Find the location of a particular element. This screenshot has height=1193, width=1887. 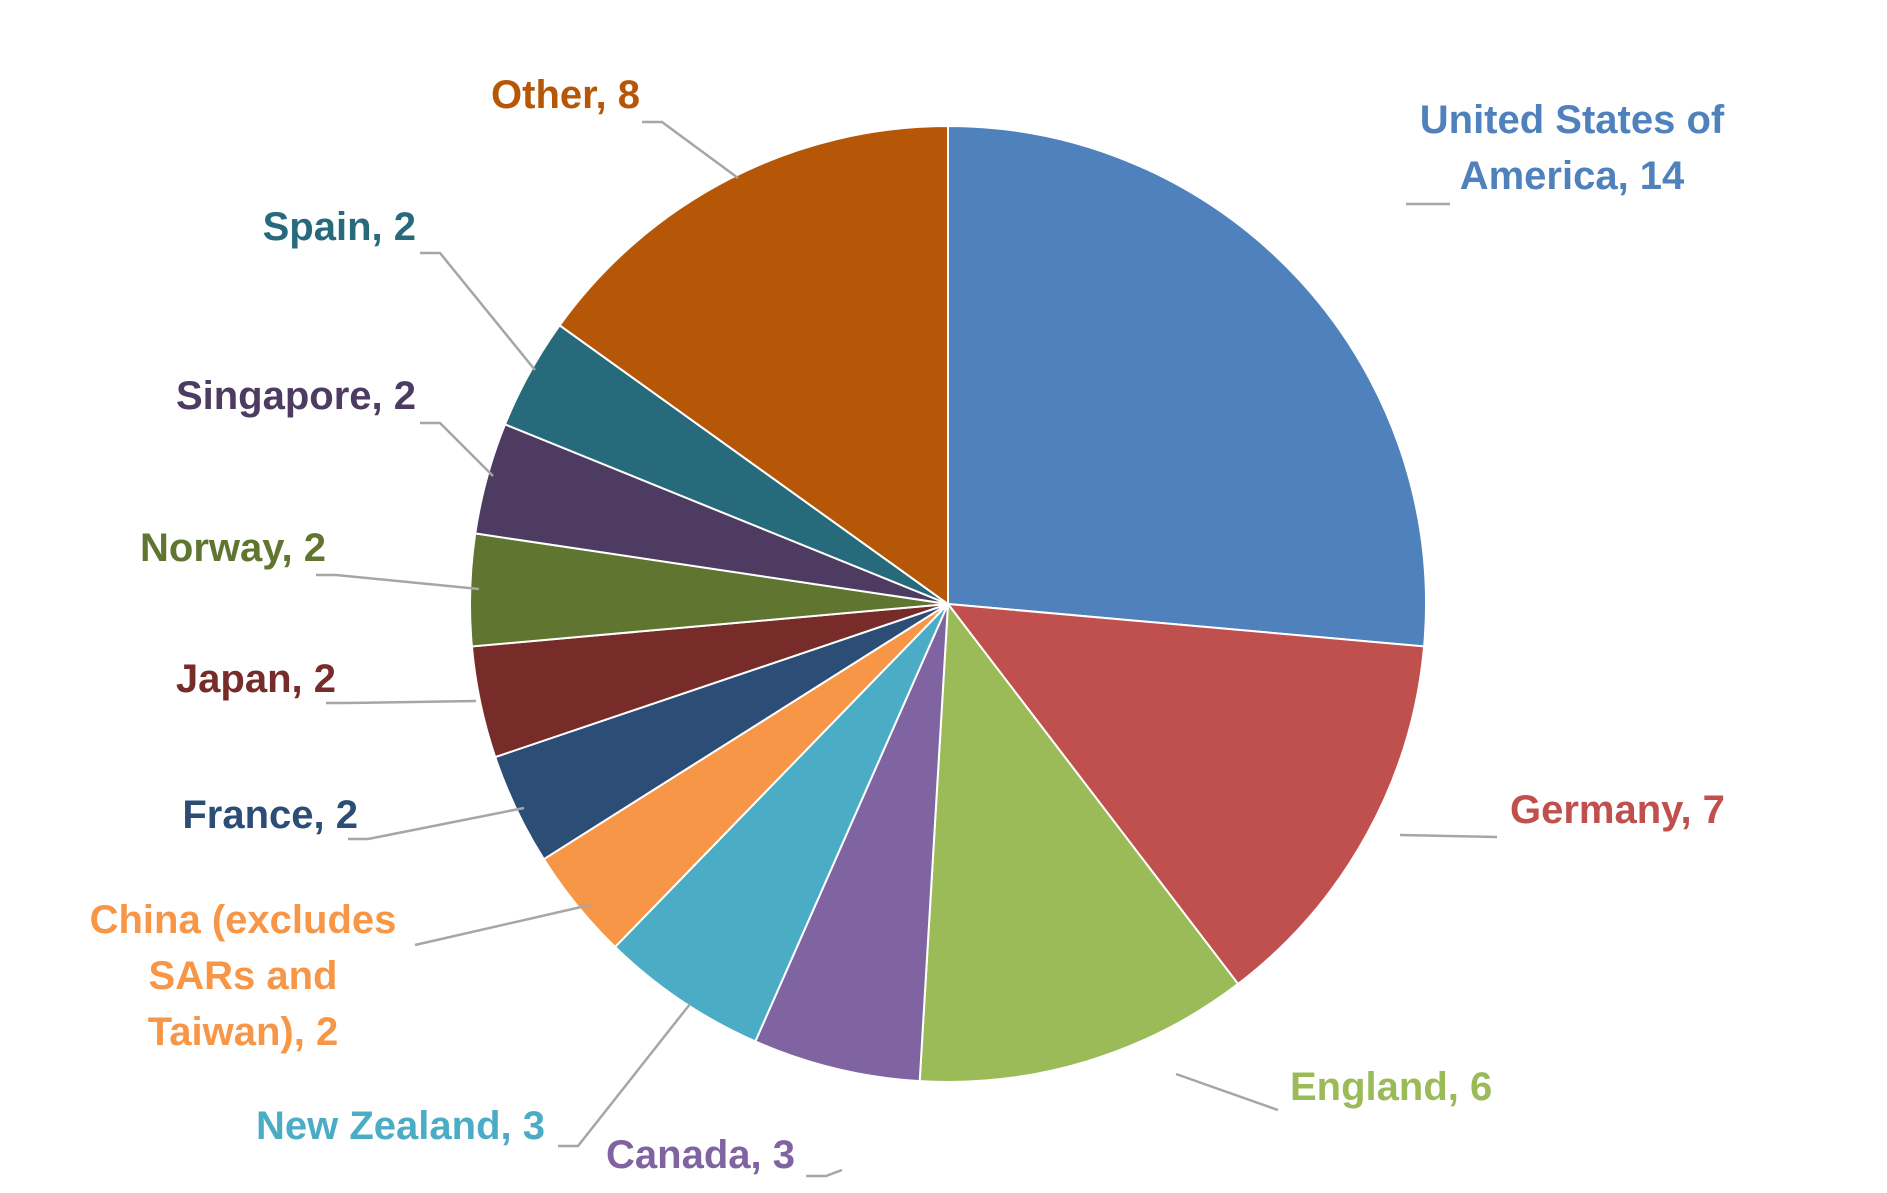

slice-label-line: China (excludes is located at coordinates (243, 920).